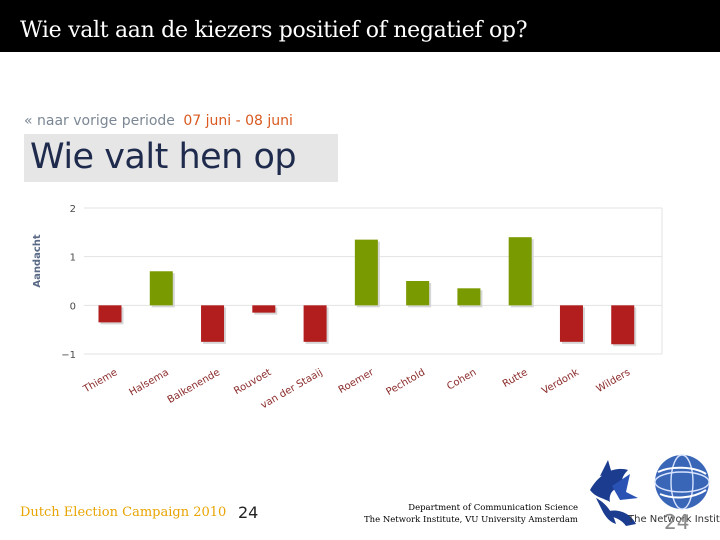 This screenshot has height=540, width=720. What do you see at coordinates (252, 382) in the screenshot?
I see `x-tick-label: Rouvoet` at bounding box center [252, 382].